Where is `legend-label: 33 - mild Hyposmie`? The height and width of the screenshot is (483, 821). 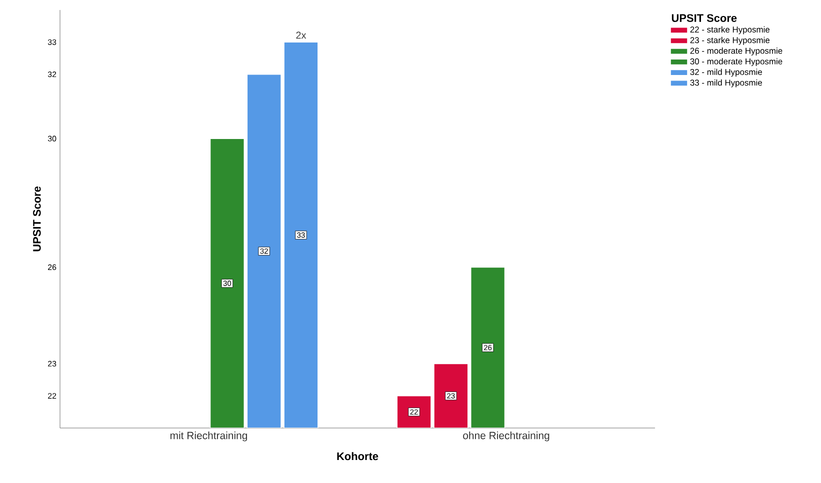 legend-label: 33 - mild Hyposmie is located at coordinates (726, 83).